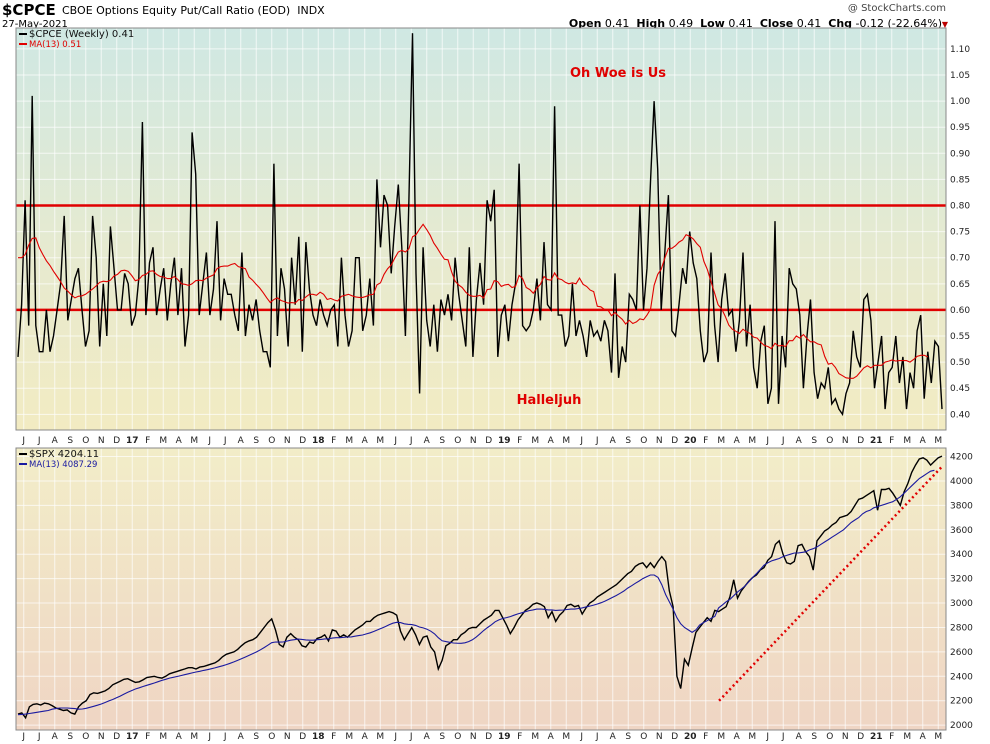 The height and width of the screenshot is (744, 990). I want to click on cpce-y-tick-label: 0.95, so click(960, 128).